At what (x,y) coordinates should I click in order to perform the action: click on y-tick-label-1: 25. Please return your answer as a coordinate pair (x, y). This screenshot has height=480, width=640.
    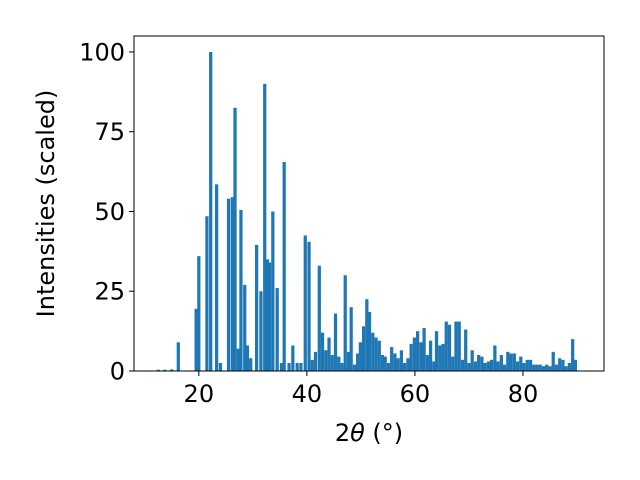
    Looking at the image, I should click on (109, 292).